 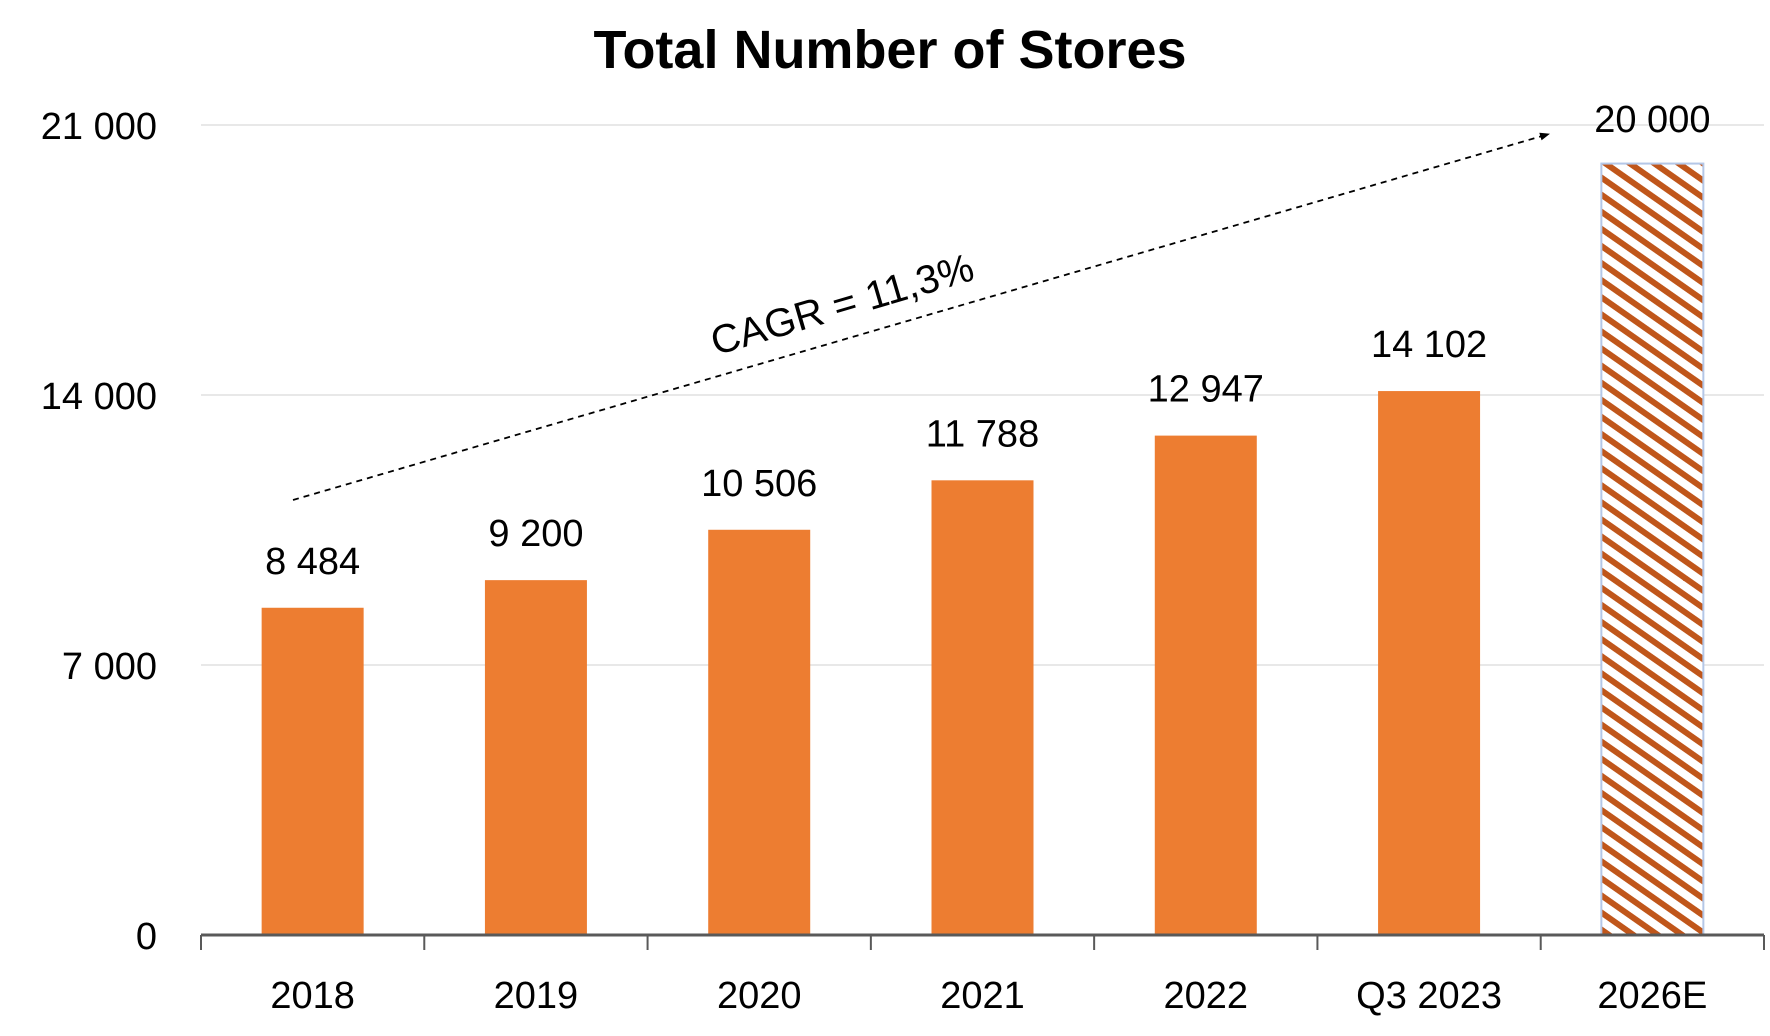 I want to click on x-tick-label: 2021, so click(x=982, y=996).